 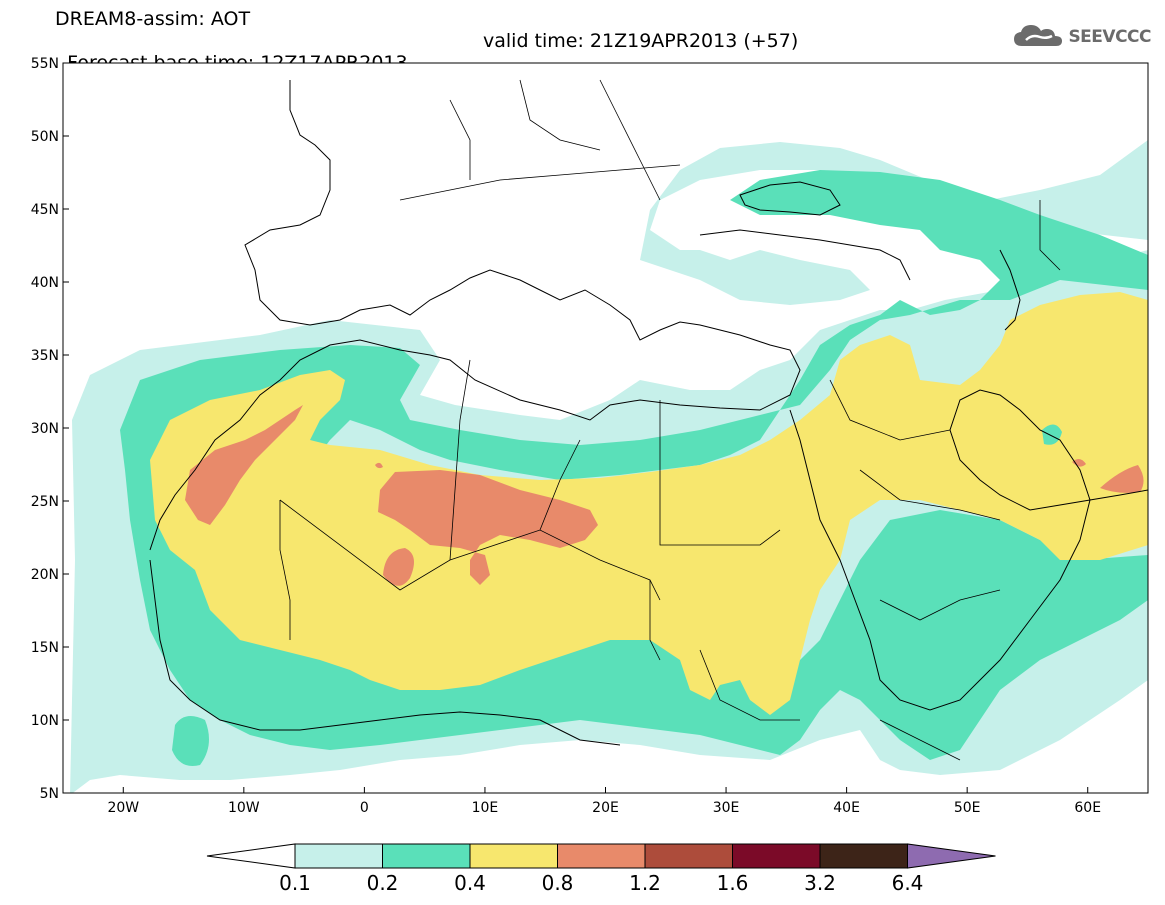 I want to click on lat-label: 35N, so click(x=45, y=356).